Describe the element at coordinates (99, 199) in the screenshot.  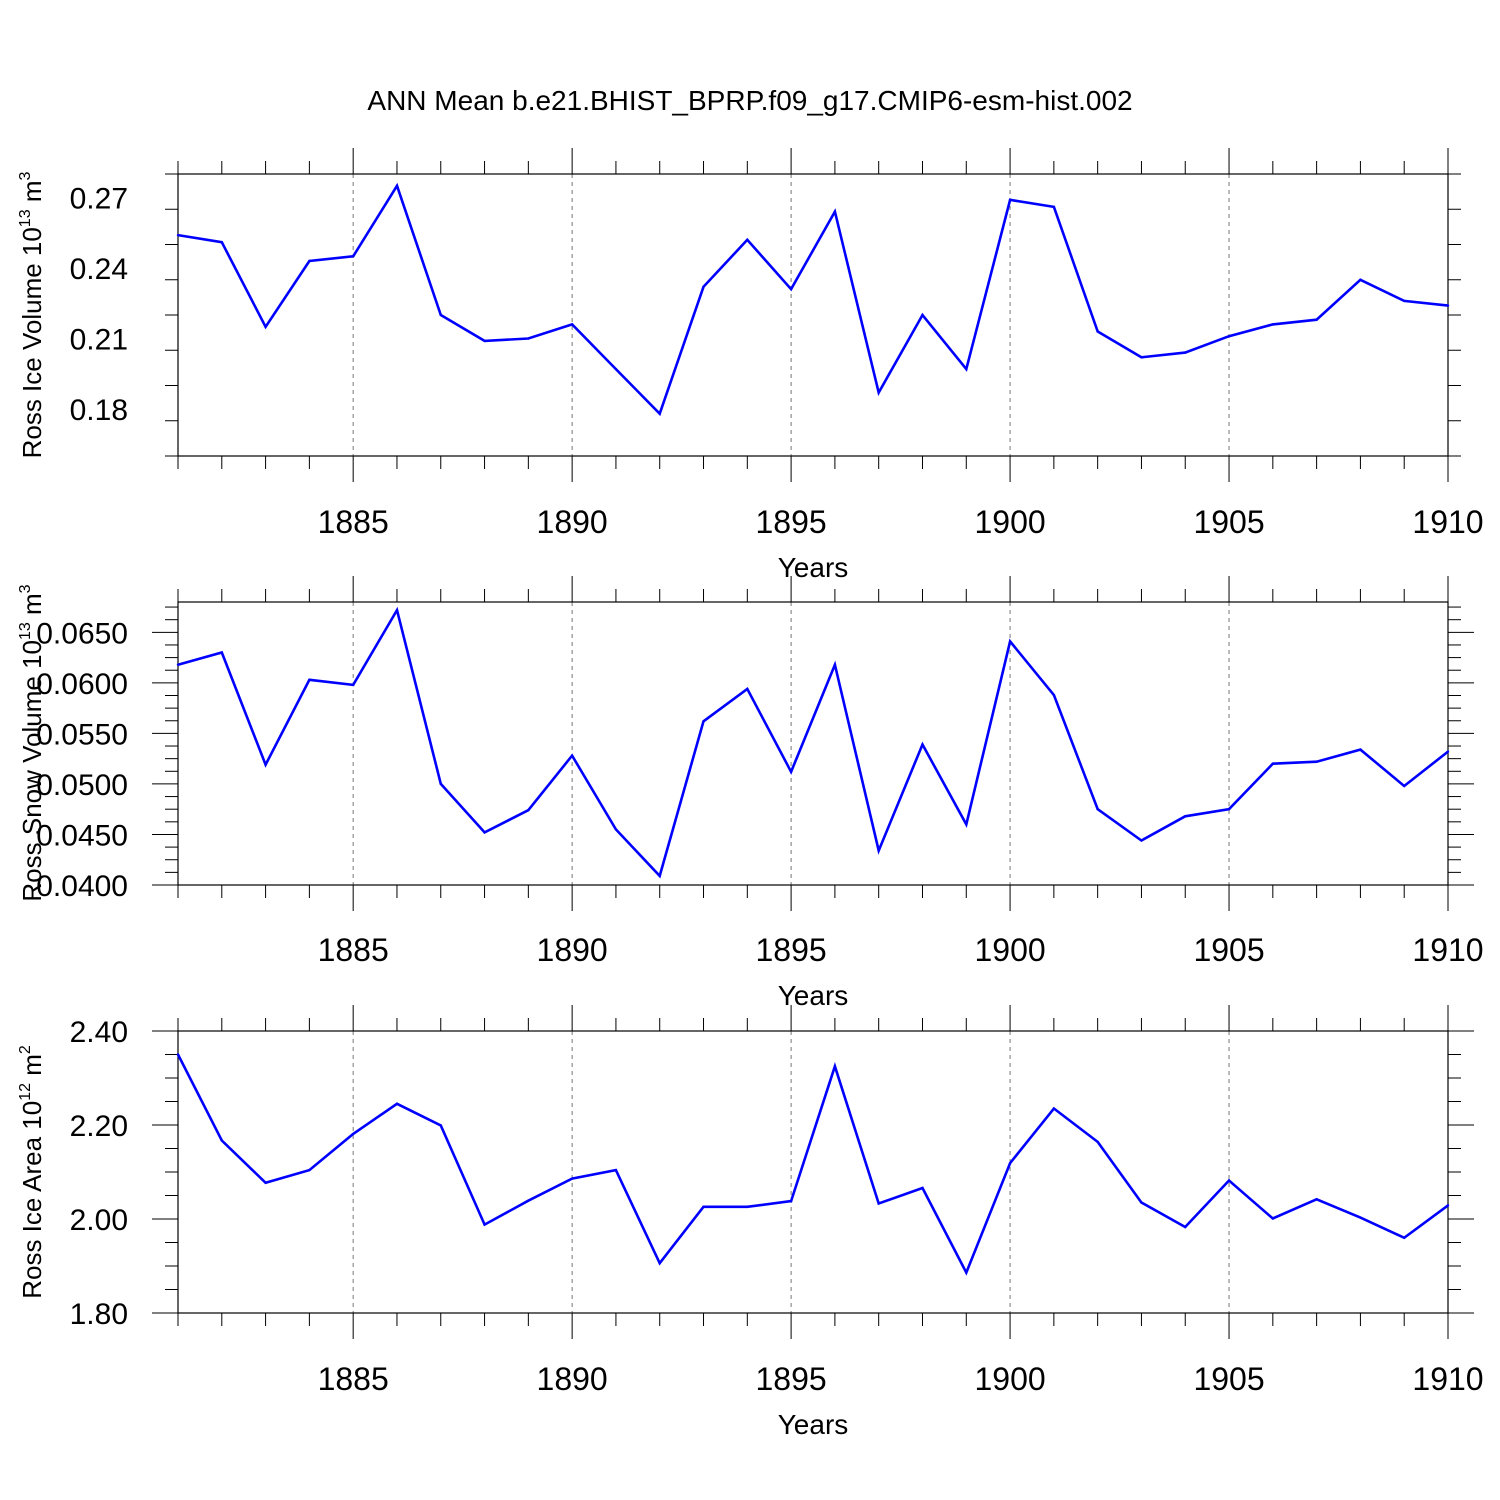
I see `y-tick-label: 0.27` at that location.